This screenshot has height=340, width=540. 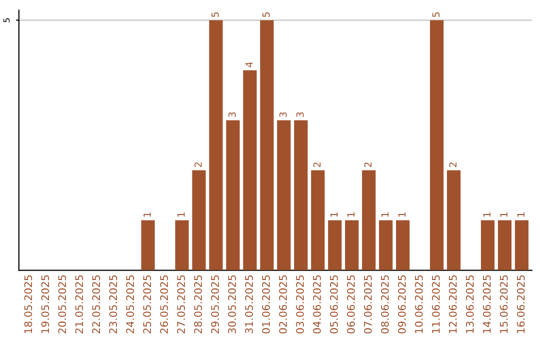 What do you see at coordinates (249, 65) in the screenshot?
I see `data-label: 4` at bounding box center [249, 65].